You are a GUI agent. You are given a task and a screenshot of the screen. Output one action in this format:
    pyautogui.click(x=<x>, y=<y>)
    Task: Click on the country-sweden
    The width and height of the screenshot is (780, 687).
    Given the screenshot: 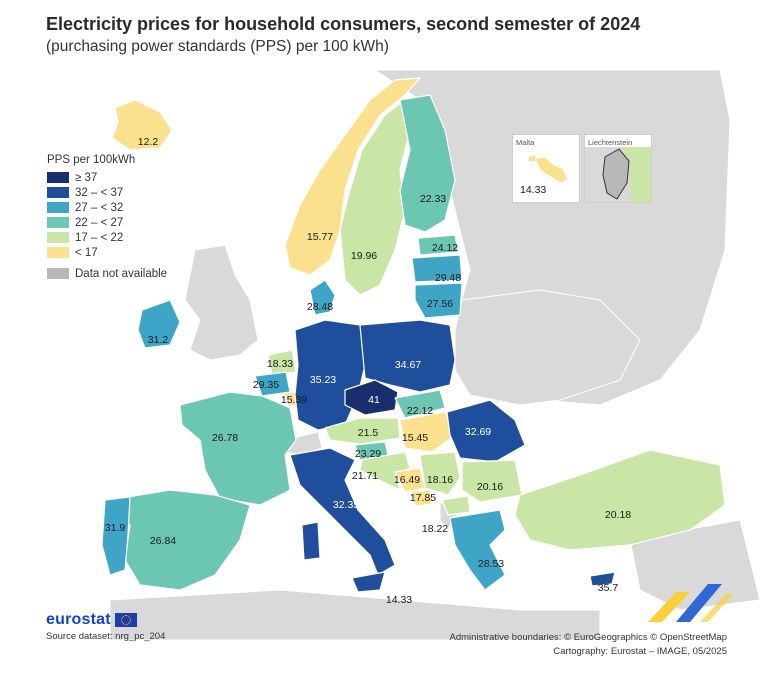 What is the action you would take?
    pyautogui.click(x=375, y=197)
    